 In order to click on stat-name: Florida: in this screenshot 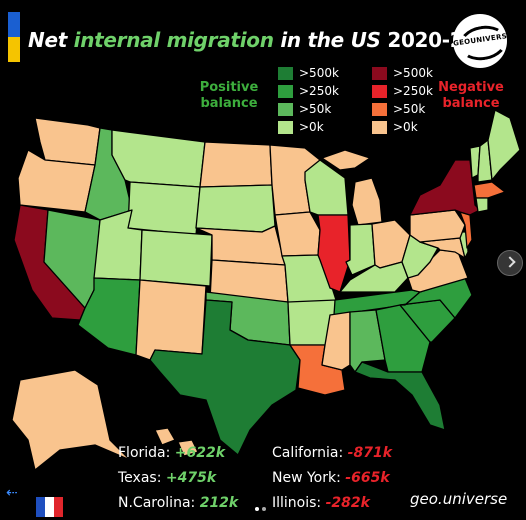, I will do `click(144, 453)`.